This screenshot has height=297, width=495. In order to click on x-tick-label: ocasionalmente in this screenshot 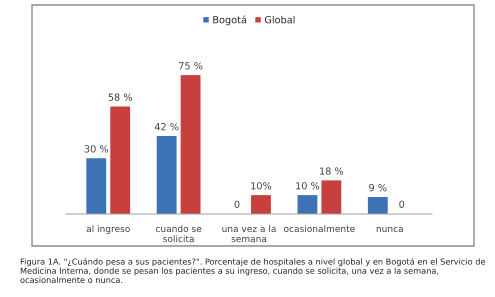, I will do `click(319, 228)`.